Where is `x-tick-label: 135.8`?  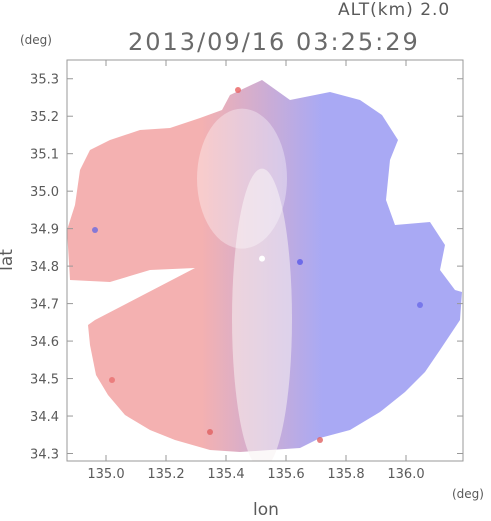
x-tick-label: 135.8 is located at coordinates (345, 474).